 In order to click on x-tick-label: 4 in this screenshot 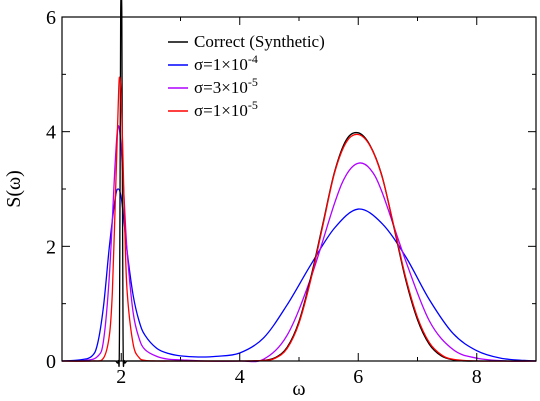, I will do `click(240, 377)`.